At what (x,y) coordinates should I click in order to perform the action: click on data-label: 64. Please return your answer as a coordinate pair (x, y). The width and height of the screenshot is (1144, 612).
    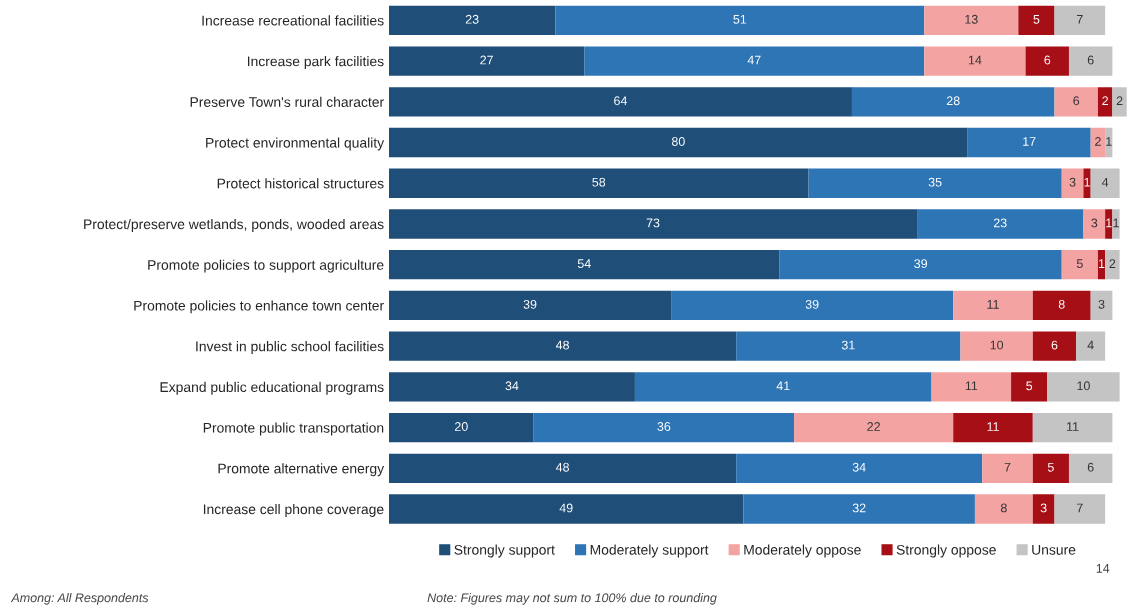
    Looking at the image, I should click on (621, 101).